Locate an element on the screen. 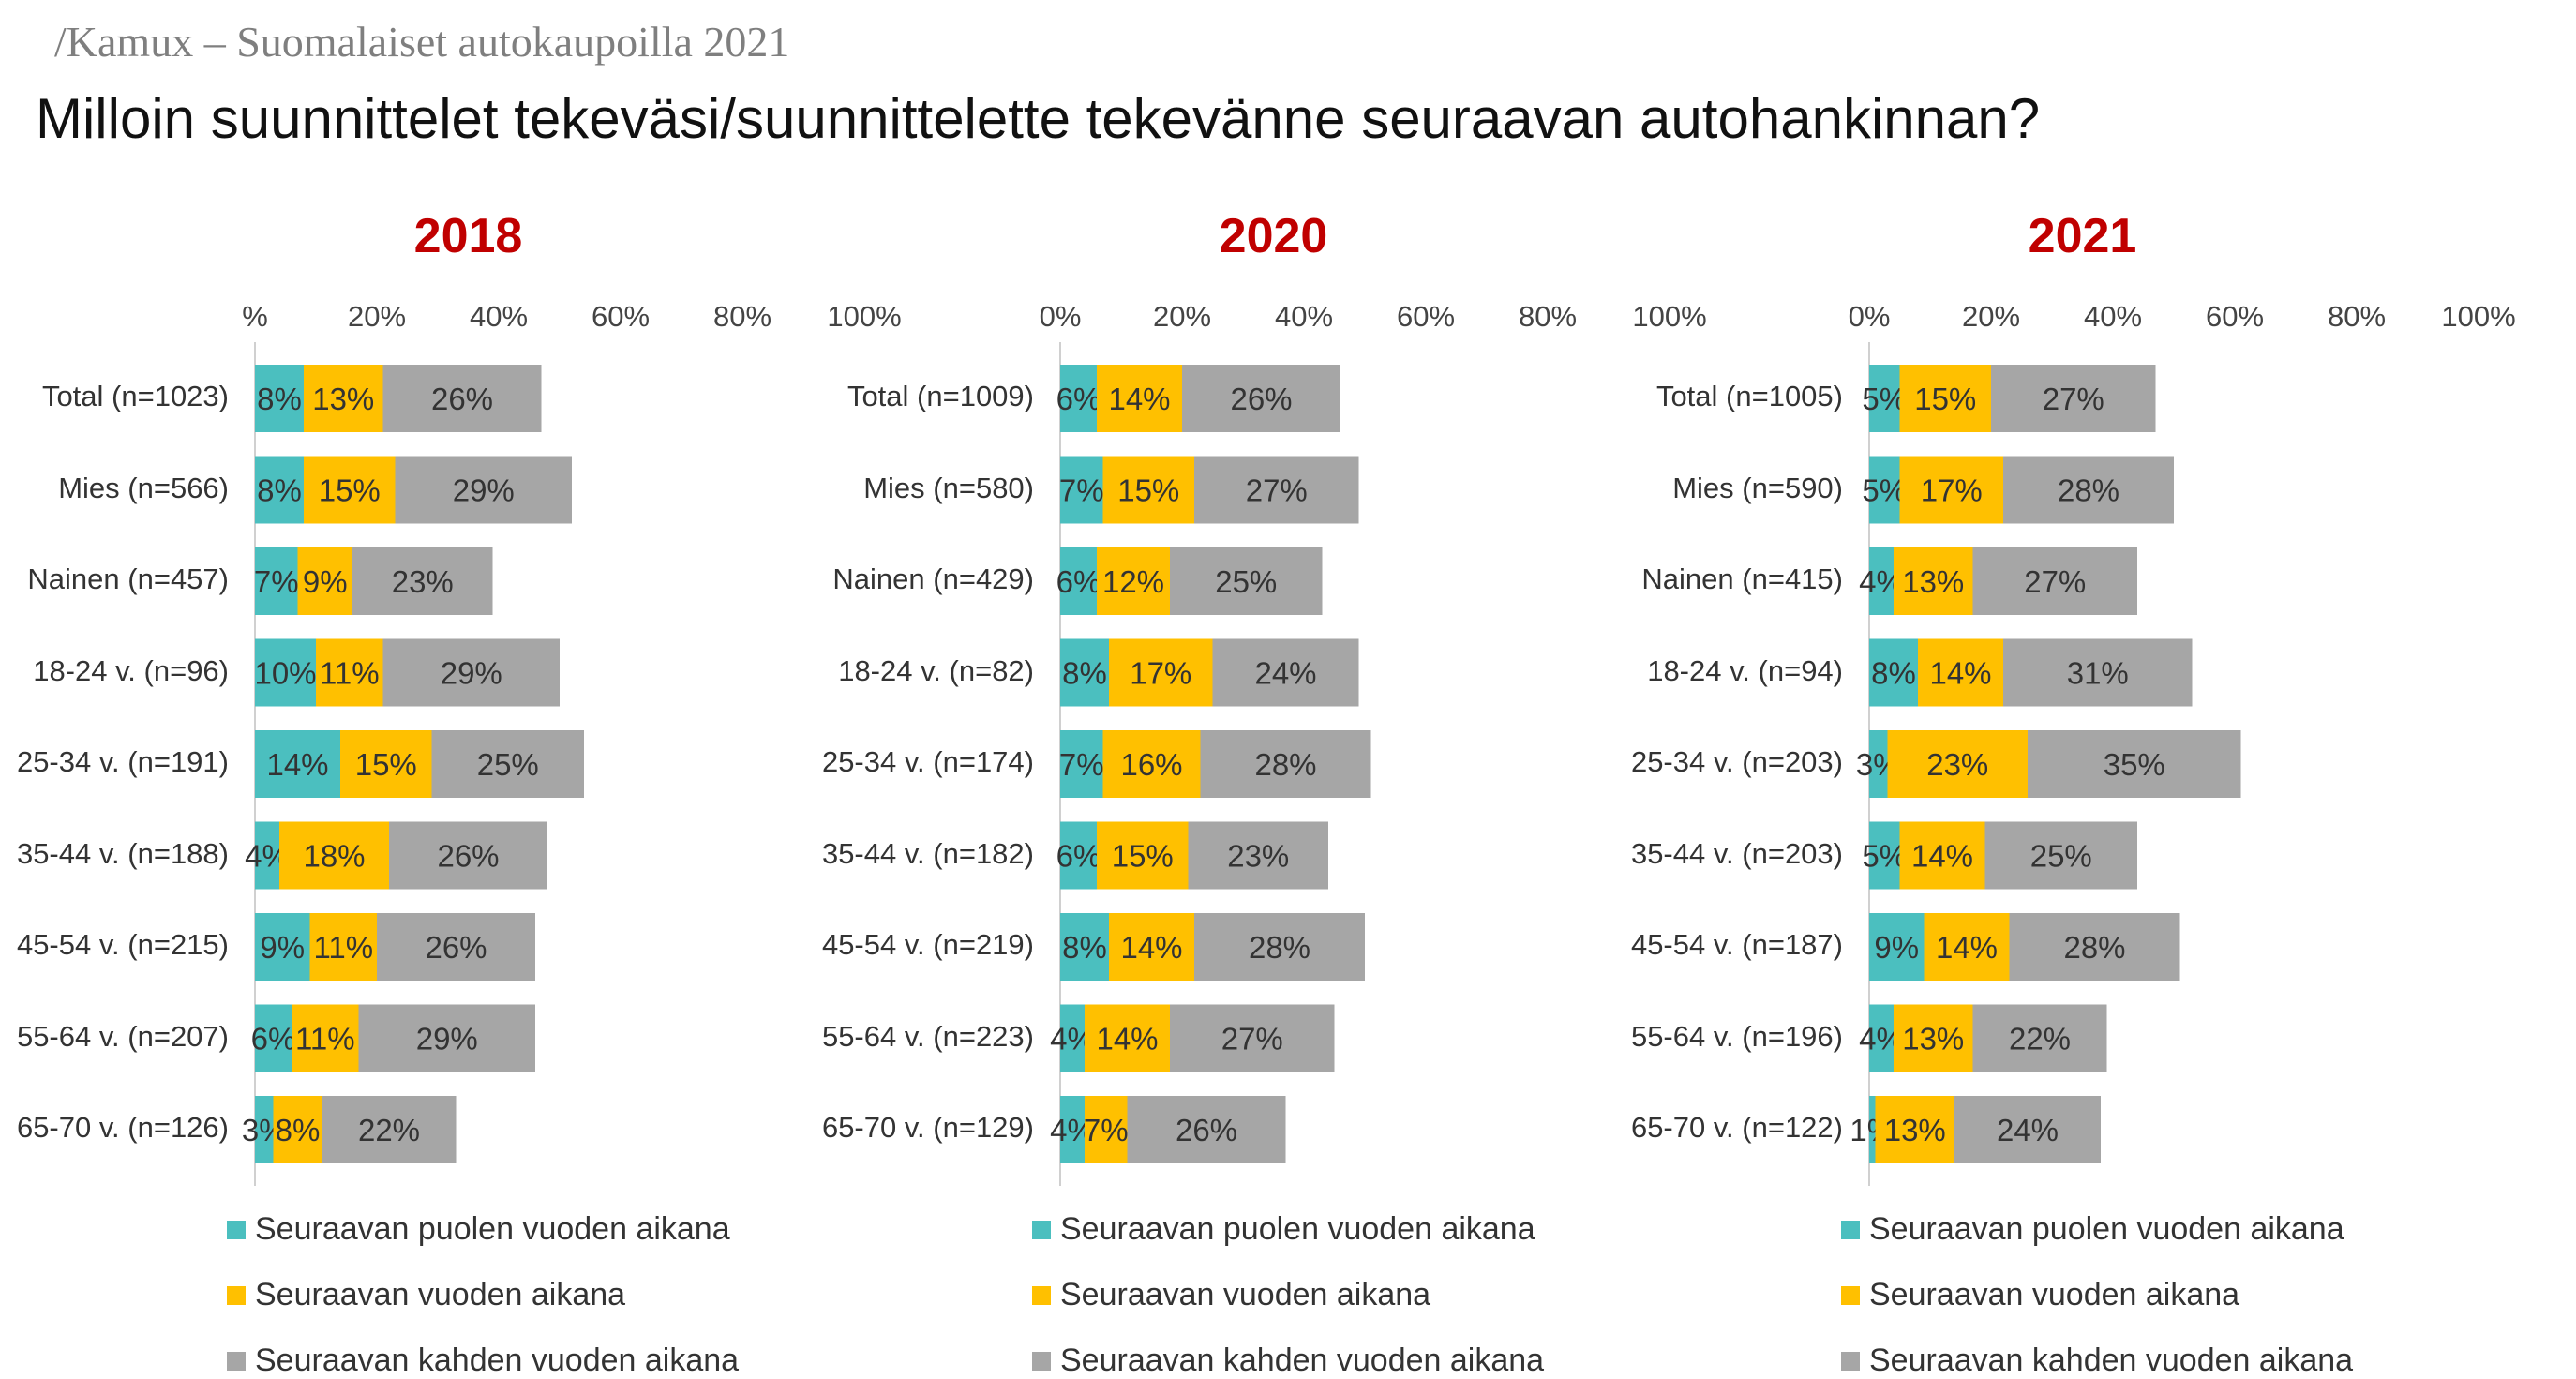 The width and height of the screenshot is (2576, 1379). category-label: 25-34 v. (n=174) is located at coordinates (928, 761).